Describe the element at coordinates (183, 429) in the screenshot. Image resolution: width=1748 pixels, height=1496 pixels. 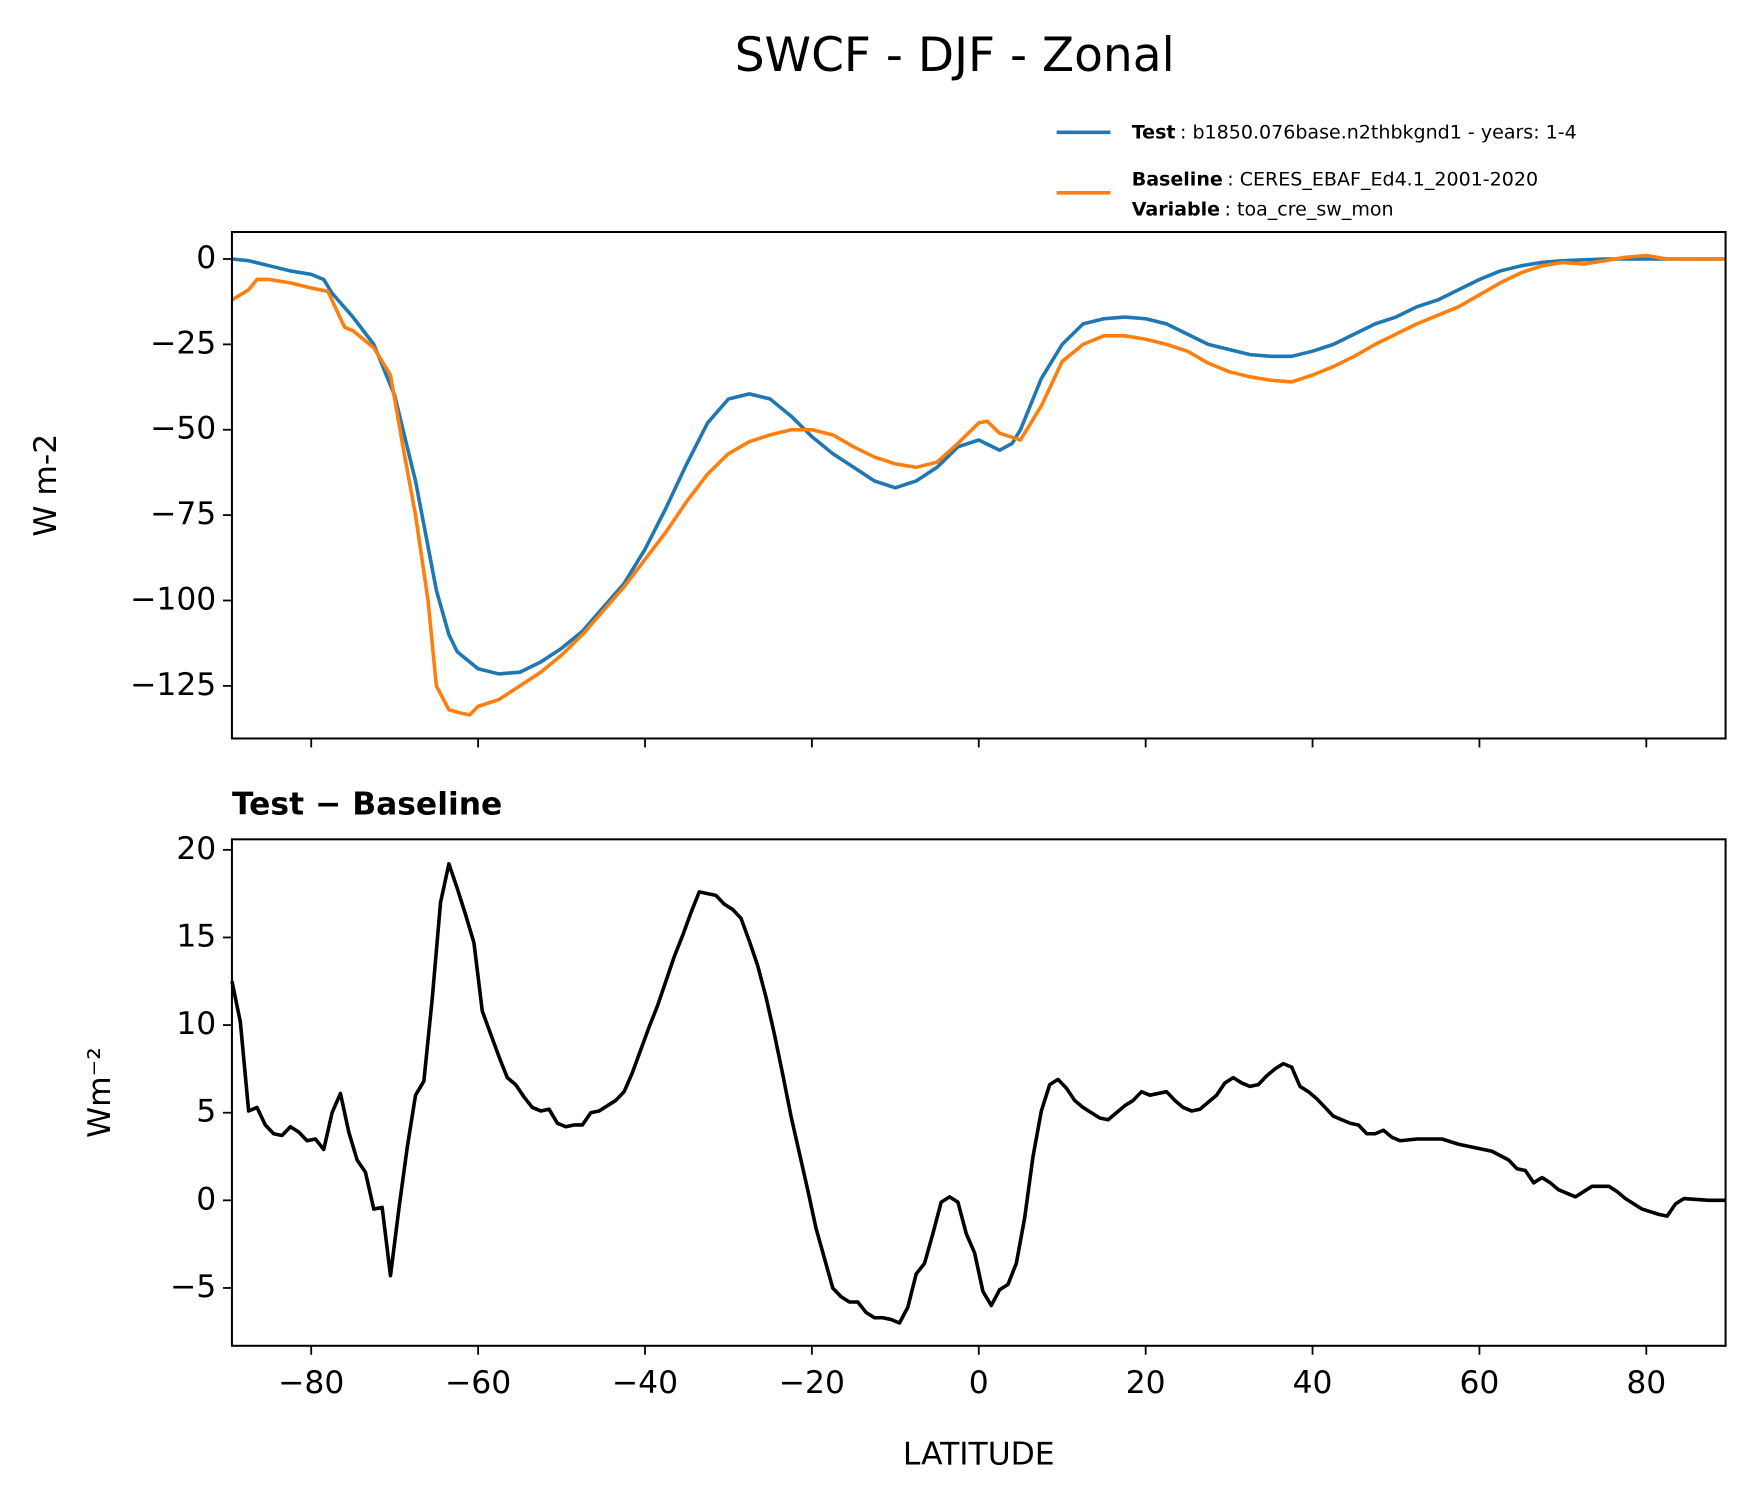
I see `y-tick-label: −50` at that location.